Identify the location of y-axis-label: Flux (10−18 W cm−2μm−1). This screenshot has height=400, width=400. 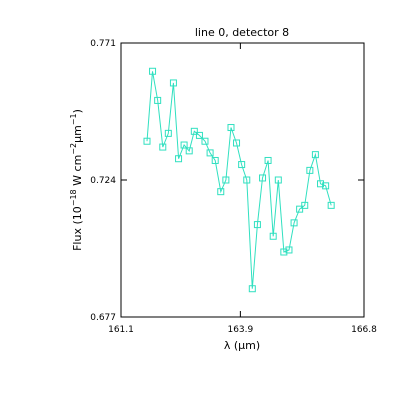
(76, 180).